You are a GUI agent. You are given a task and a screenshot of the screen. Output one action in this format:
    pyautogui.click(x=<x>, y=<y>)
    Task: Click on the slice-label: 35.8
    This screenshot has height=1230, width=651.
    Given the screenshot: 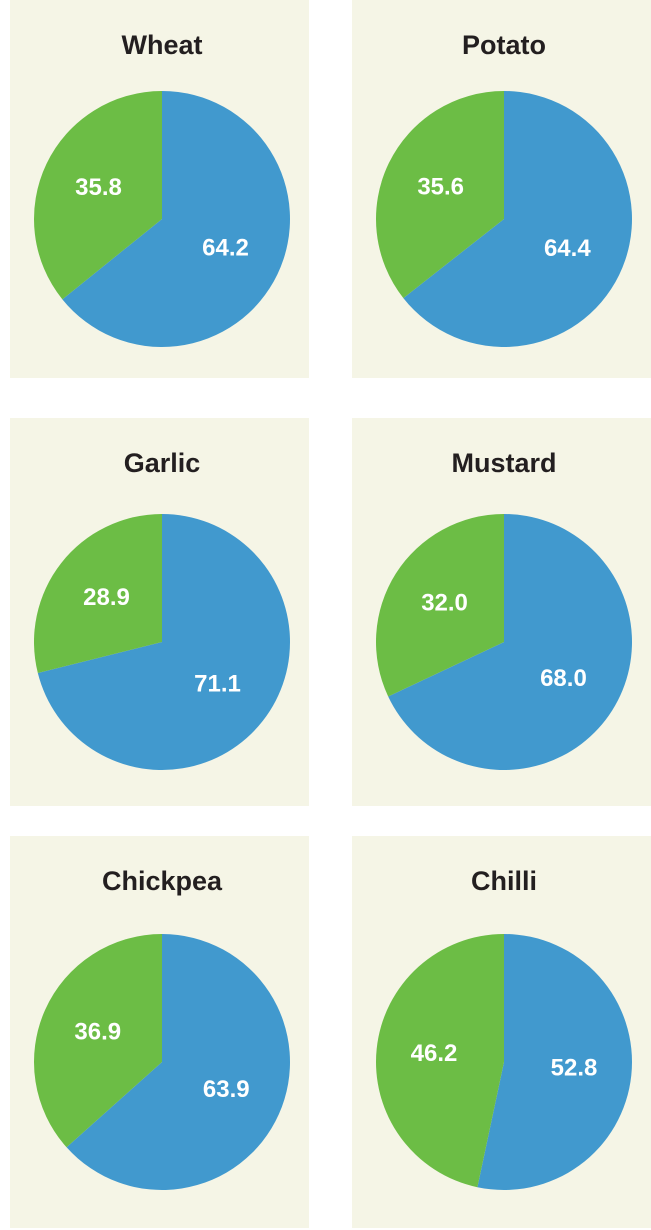 What is the action you would take?
    pyautogui.click(x=98, y=187)
    